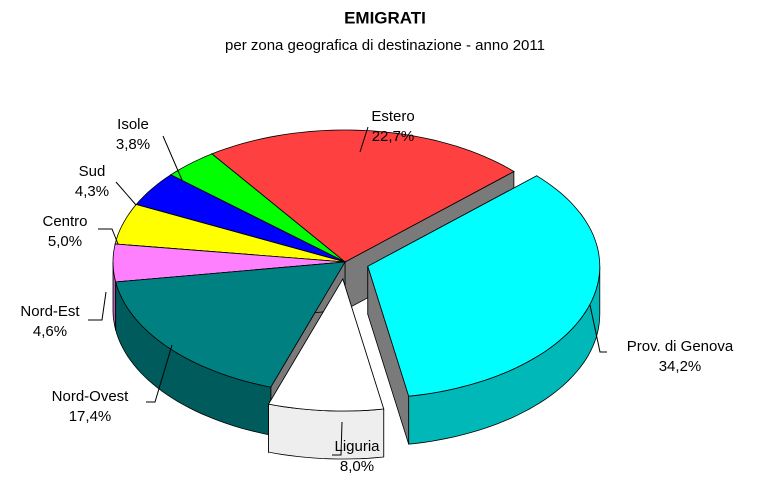 Image resolution: width=760 pixels, height=483 pixels. Describe the element at coordinates (133, 144) in the screenshot. I see `slice-value-label: 3,8%` at that location.